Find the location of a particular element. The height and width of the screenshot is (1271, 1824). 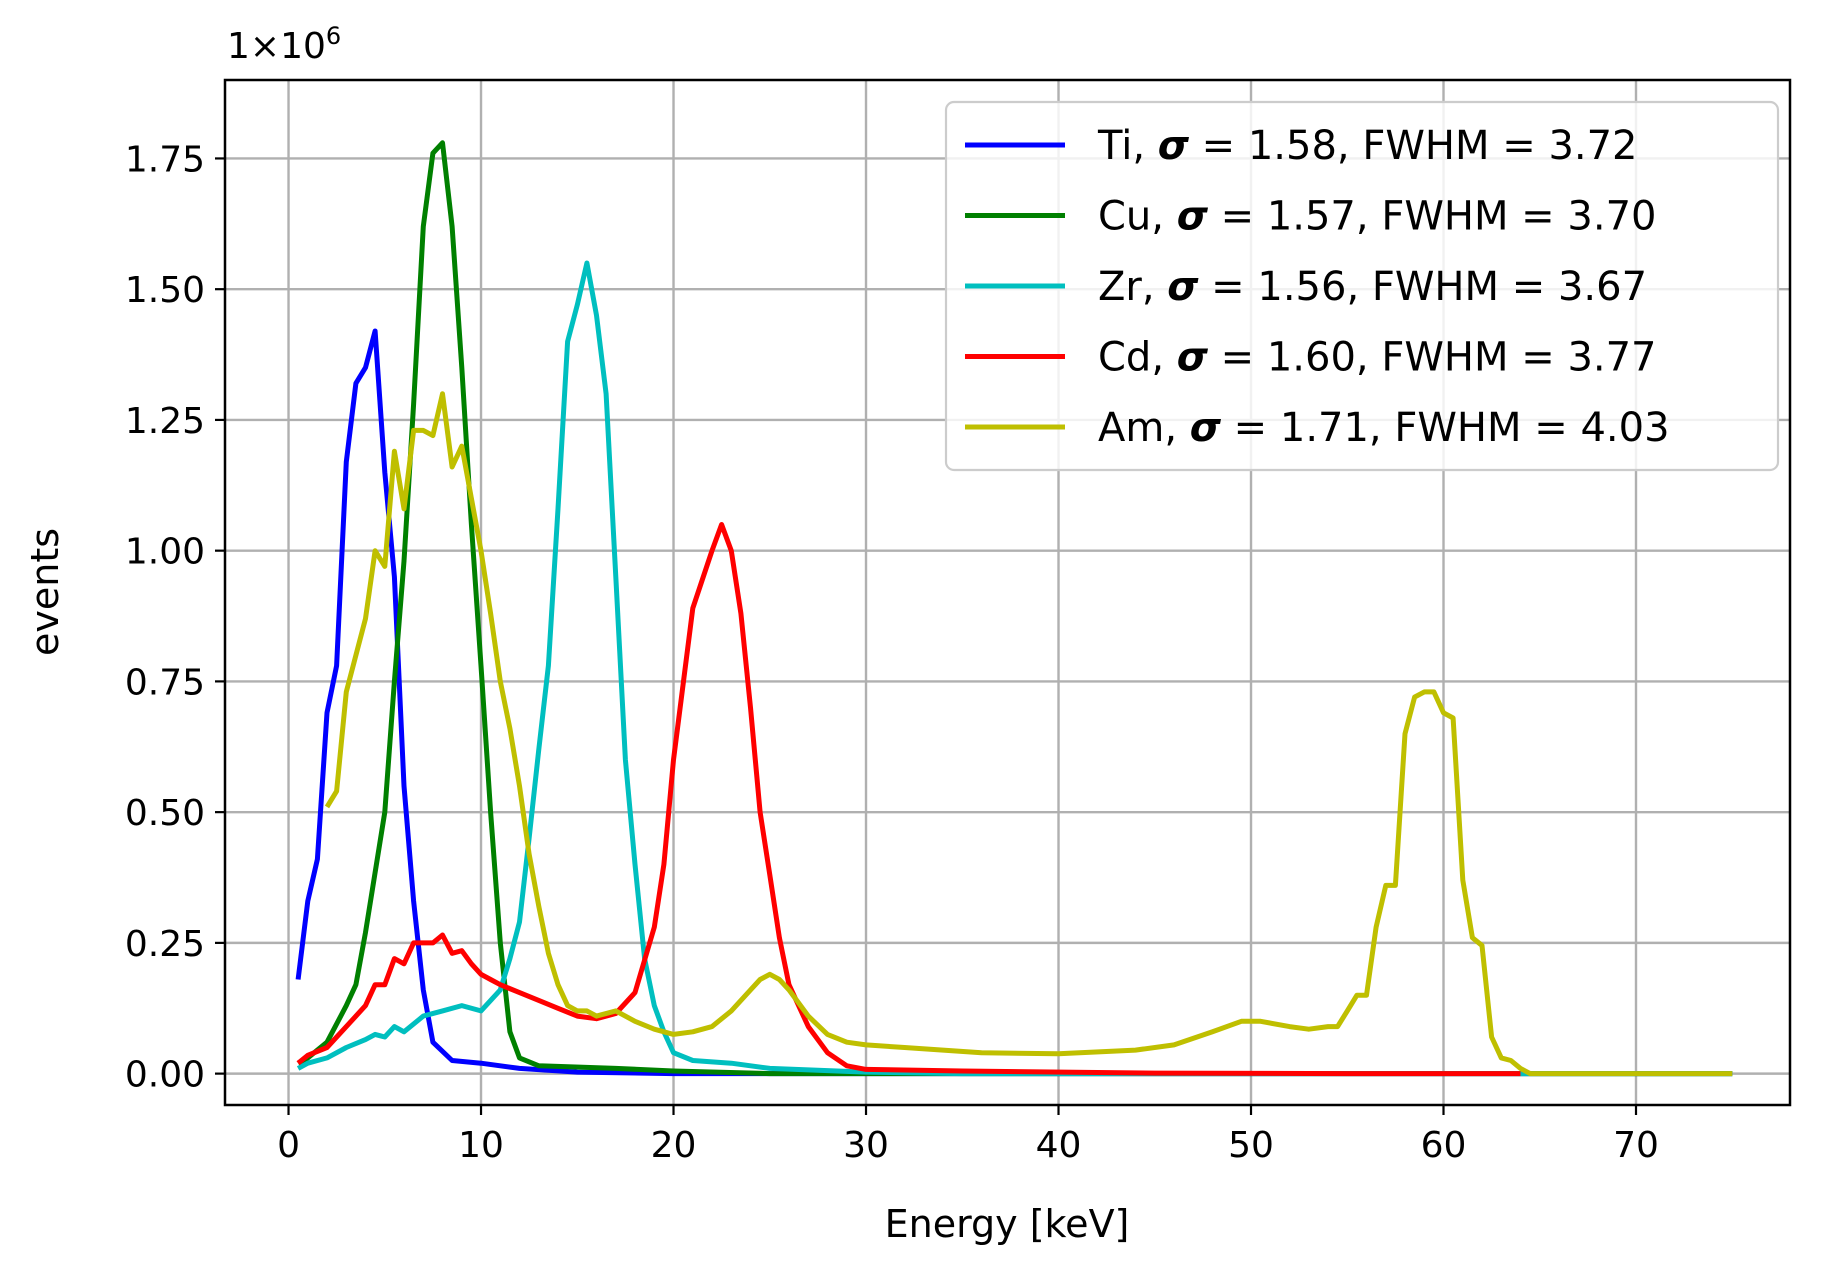

legend-box is located at coordinates (1362, 286).